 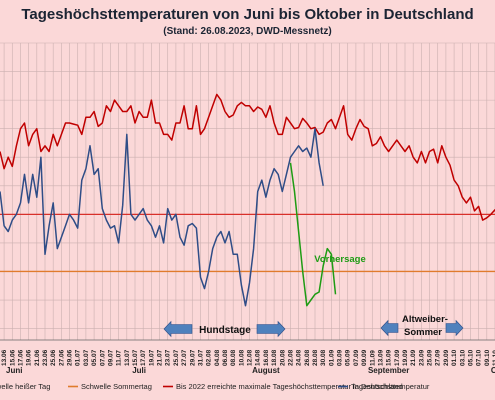 What do you see at coordinates (454, 328) in the screenshot?
I see `altweibersommer-arrow-right` at bounding box center [454, 328].